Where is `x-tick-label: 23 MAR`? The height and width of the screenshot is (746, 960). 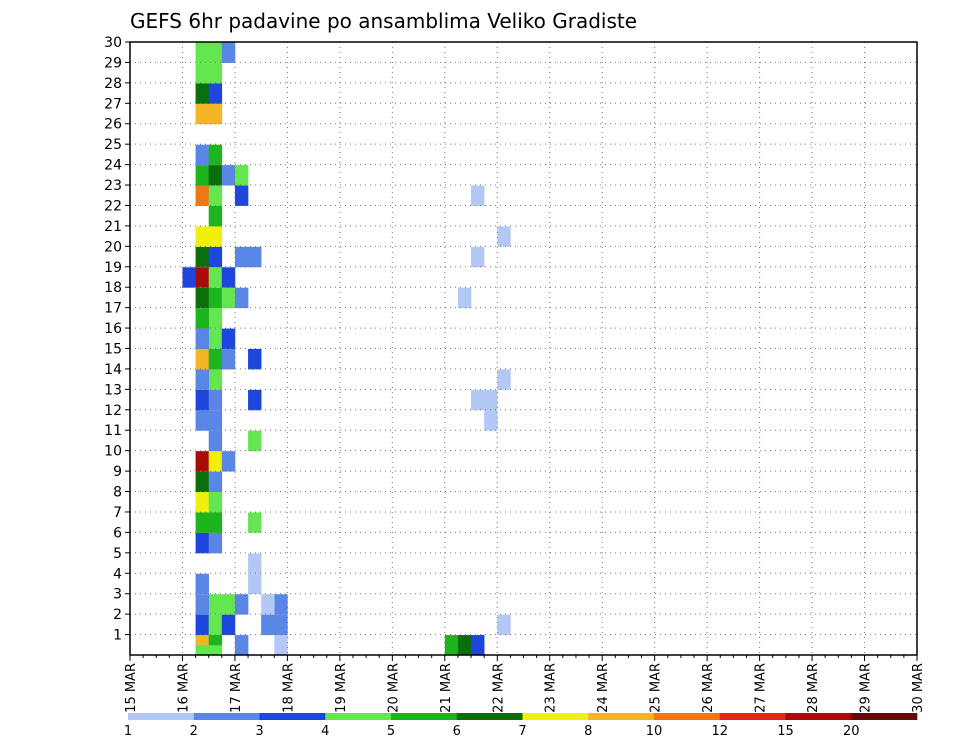 x-tick-label: 23 MAR is located at coordinates (551, 688).